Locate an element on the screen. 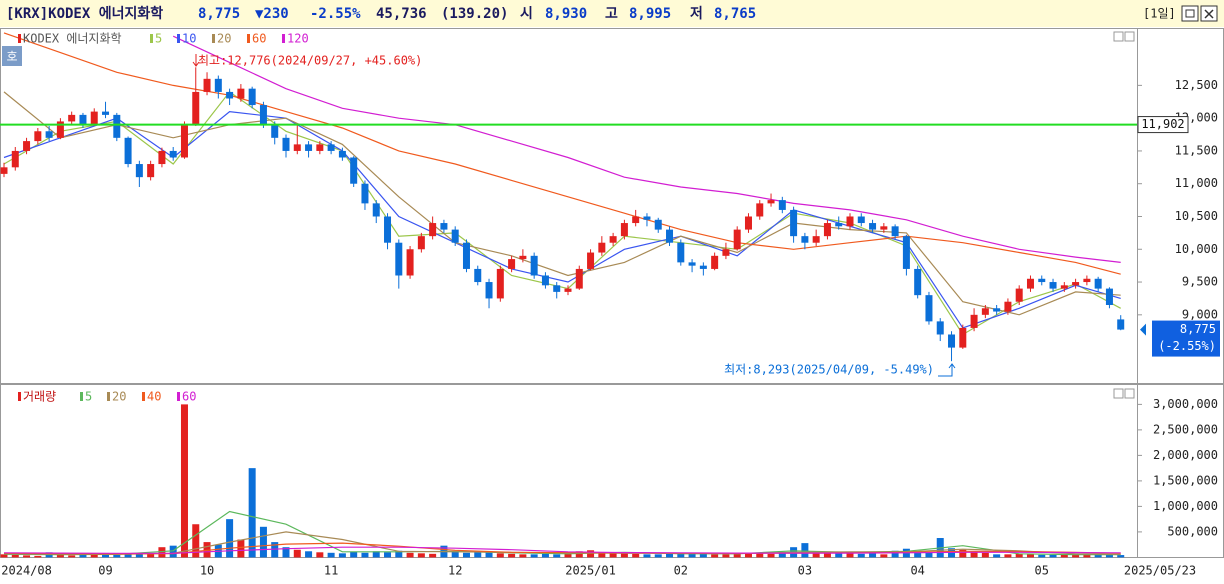 The height and width of the screenshot is (584, 1224). legend-label: KODEX 에너지화학 is located at coordinates (72, 39).